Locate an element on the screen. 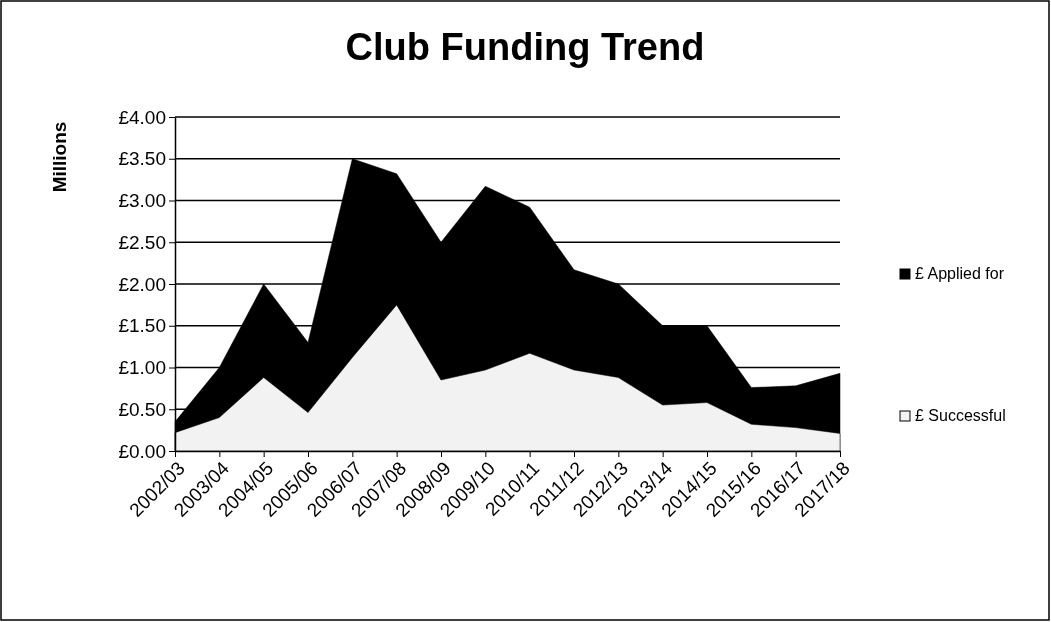 The width and height of the screenshot is (1051, 622). y-axis-title: Millions is located at coordinates (59, 157).